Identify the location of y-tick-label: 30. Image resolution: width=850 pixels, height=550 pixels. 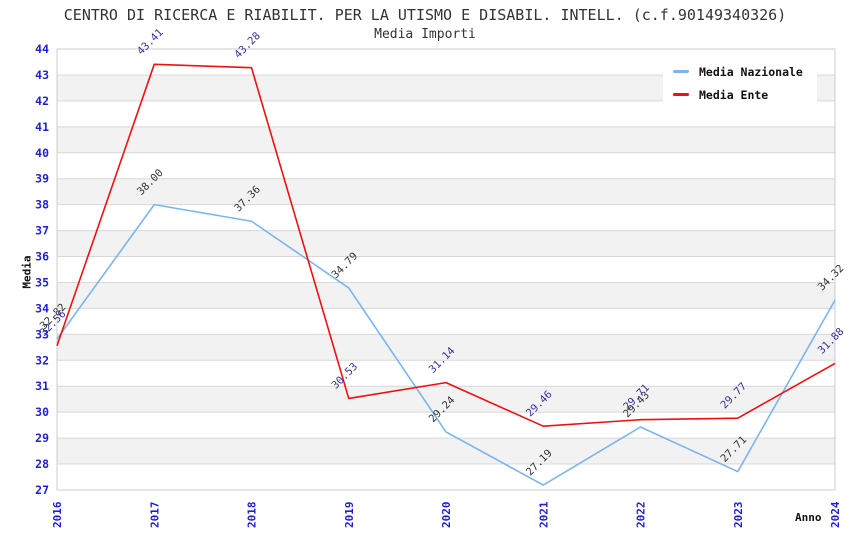
(42, 412).